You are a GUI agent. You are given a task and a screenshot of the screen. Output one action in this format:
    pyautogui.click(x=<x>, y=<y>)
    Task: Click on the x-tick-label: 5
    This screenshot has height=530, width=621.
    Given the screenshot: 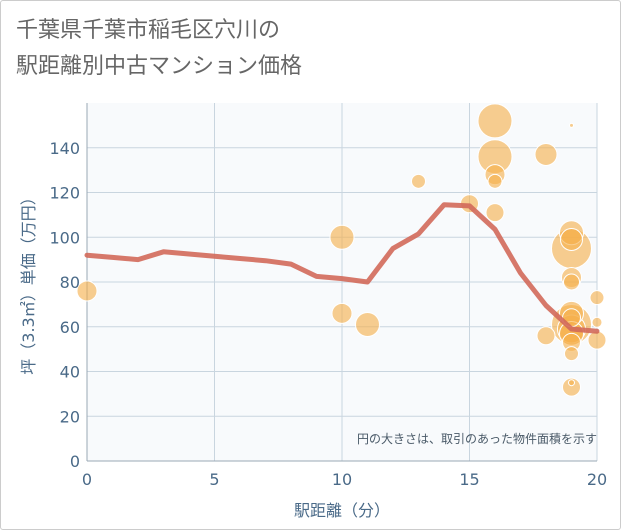 What is the action you would take?
    pyautogui.click(x=214, y=479)
    